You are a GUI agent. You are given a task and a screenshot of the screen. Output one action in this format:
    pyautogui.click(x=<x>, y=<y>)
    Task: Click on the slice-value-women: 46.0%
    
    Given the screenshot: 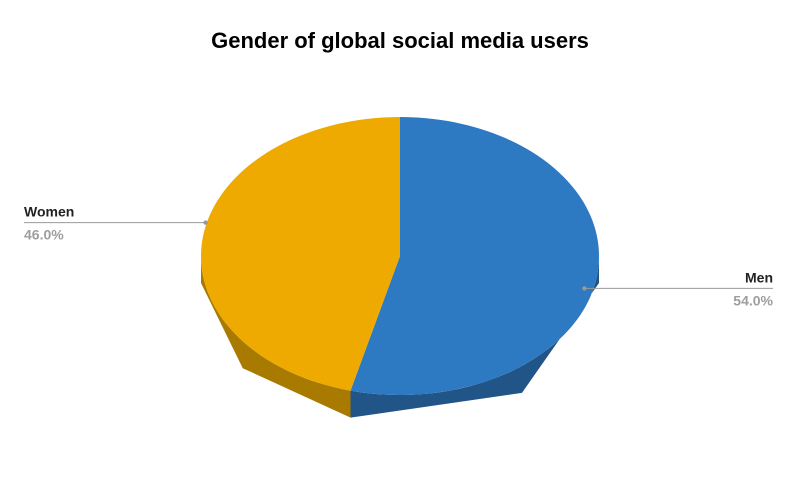 What is the action you would take?
    pyautogui.click(x=44, y=235)
    